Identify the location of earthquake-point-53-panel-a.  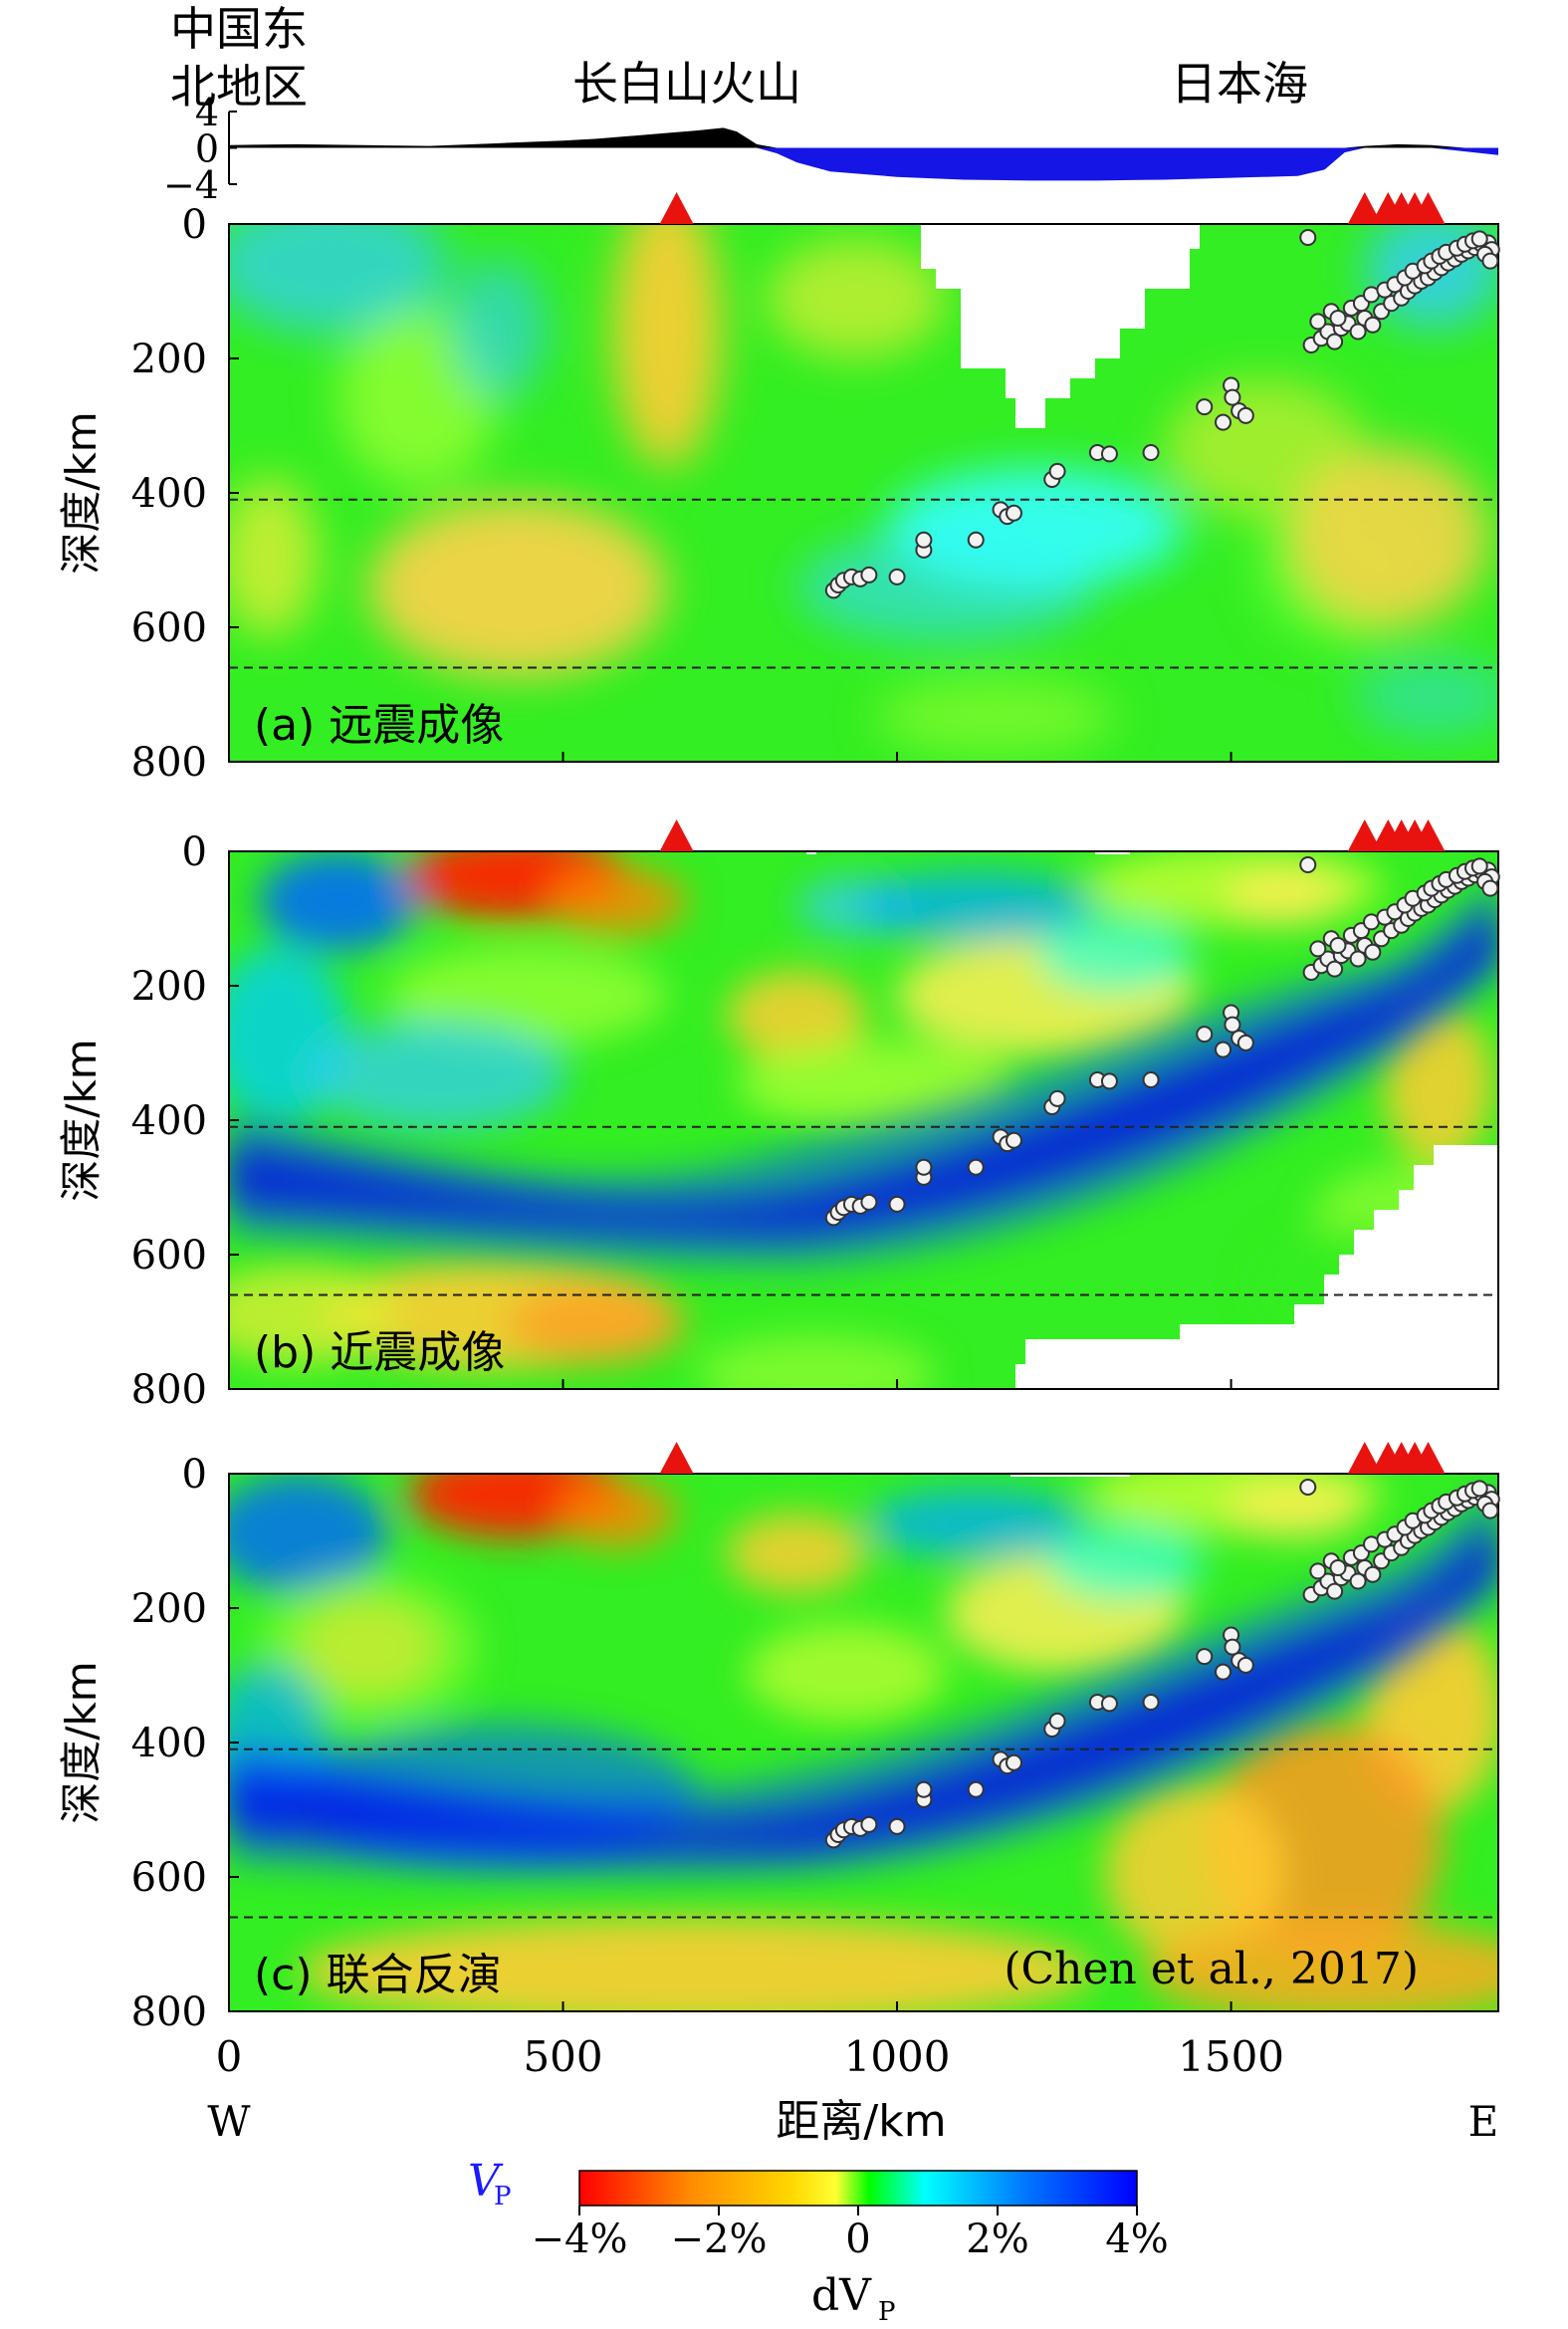
(1338, 318).